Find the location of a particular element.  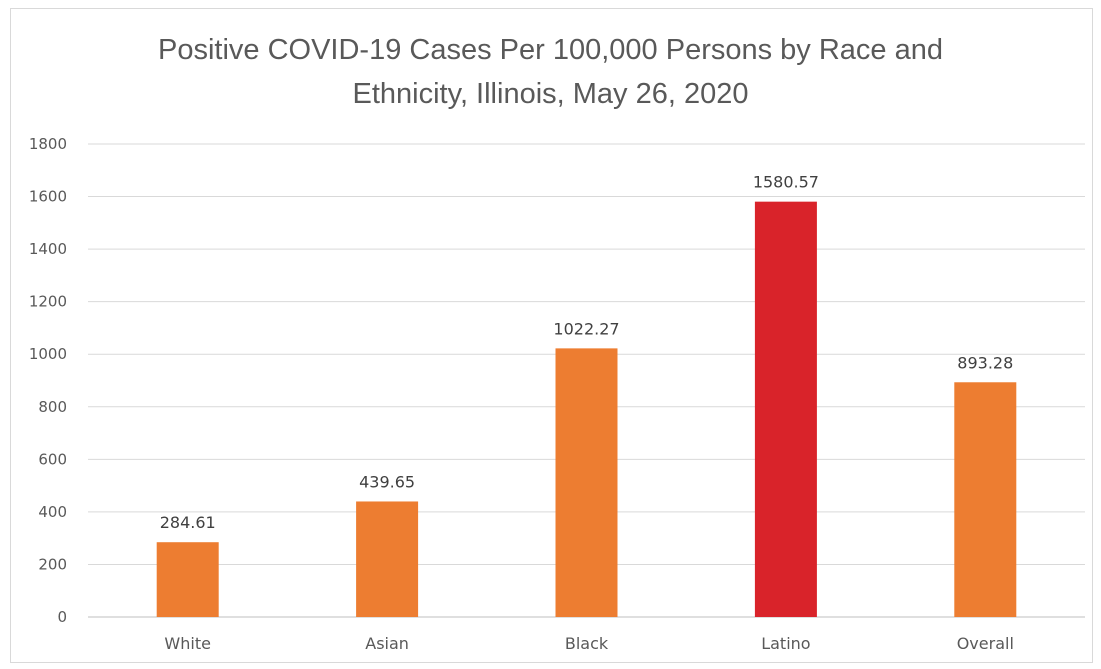

y-tick-label: 400 is located at coordinates (52, 512).